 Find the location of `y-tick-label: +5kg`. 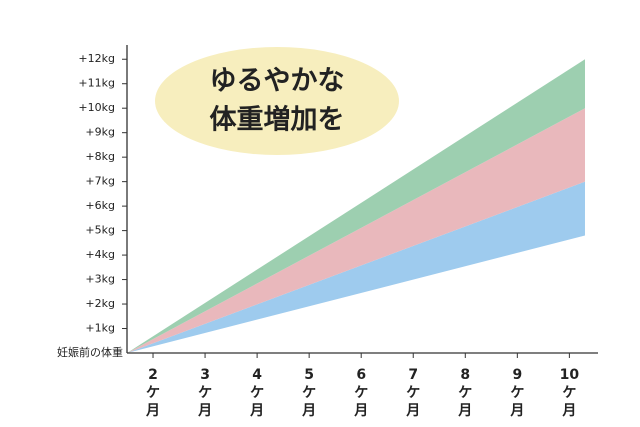

y-tick-label: +5kg is located at coordinates (100, 230).